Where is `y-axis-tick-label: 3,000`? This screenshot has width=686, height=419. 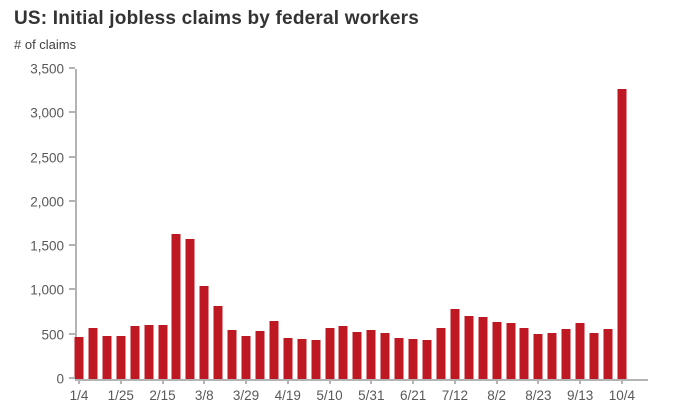
y-axis-tick-label: 3,000 is located at coordinates (47, 113).